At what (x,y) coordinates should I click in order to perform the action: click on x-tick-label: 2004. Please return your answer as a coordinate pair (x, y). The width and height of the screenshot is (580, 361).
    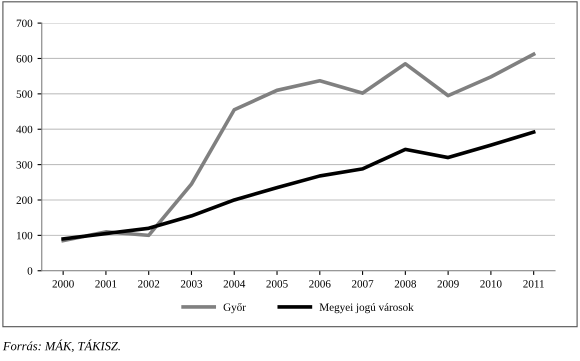
    Looking at the image, I should click on (235, 284).